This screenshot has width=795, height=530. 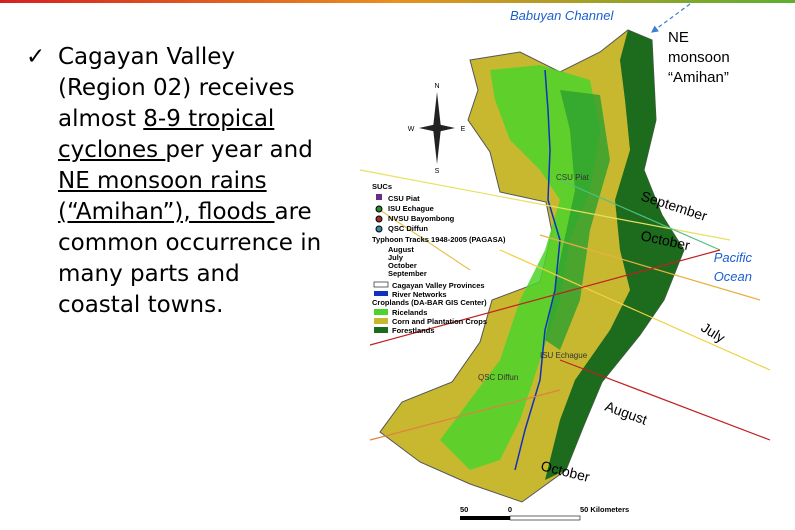 I want to click on legend-item: NVSU Bayombong, so click(x=421, y=218).